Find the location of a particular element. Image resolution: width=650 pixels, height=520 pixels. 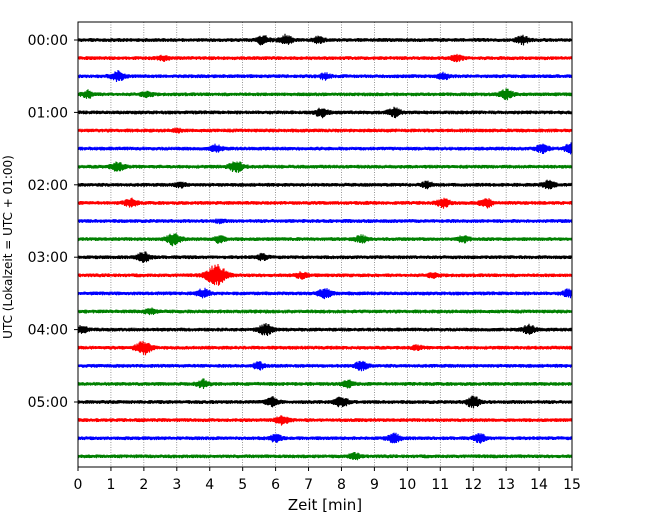

x-tick-label: 3 is located at coordinates (176, 485).